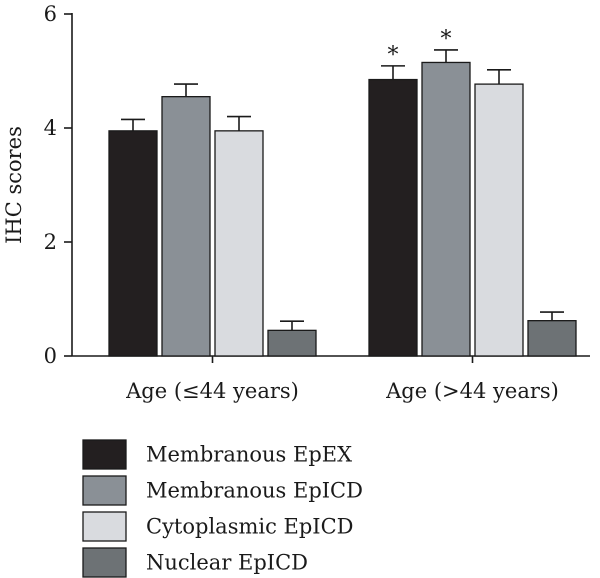 The width and height of the screenshot is (600, 578). Describe the element at coordinates (227, 563) in the screenshot. I see `legend-label: Nuclear EpICD` at that location.